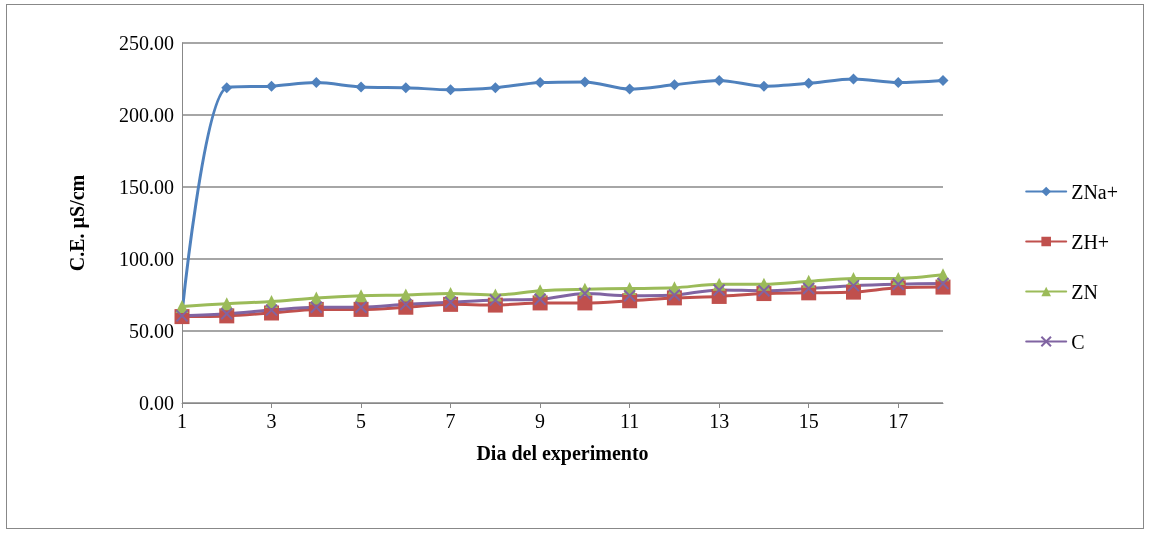 The width and height of the screenshot is (1149, 533). What do you see at coordinates (630, 421) in the screenshot?
I see `x-tick-label: 11` at bounding box center [630, 421].